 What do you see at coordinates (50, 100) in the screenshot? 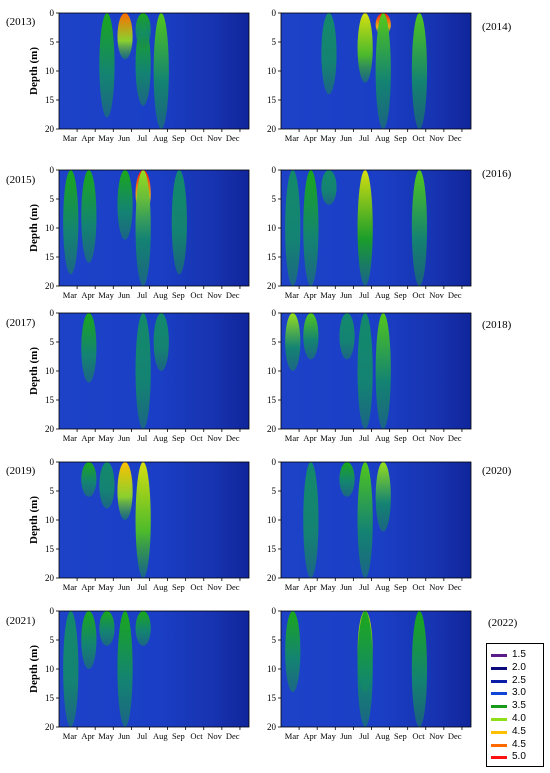
I see `y-tick-label: 15` at bounding box center [50, 100].